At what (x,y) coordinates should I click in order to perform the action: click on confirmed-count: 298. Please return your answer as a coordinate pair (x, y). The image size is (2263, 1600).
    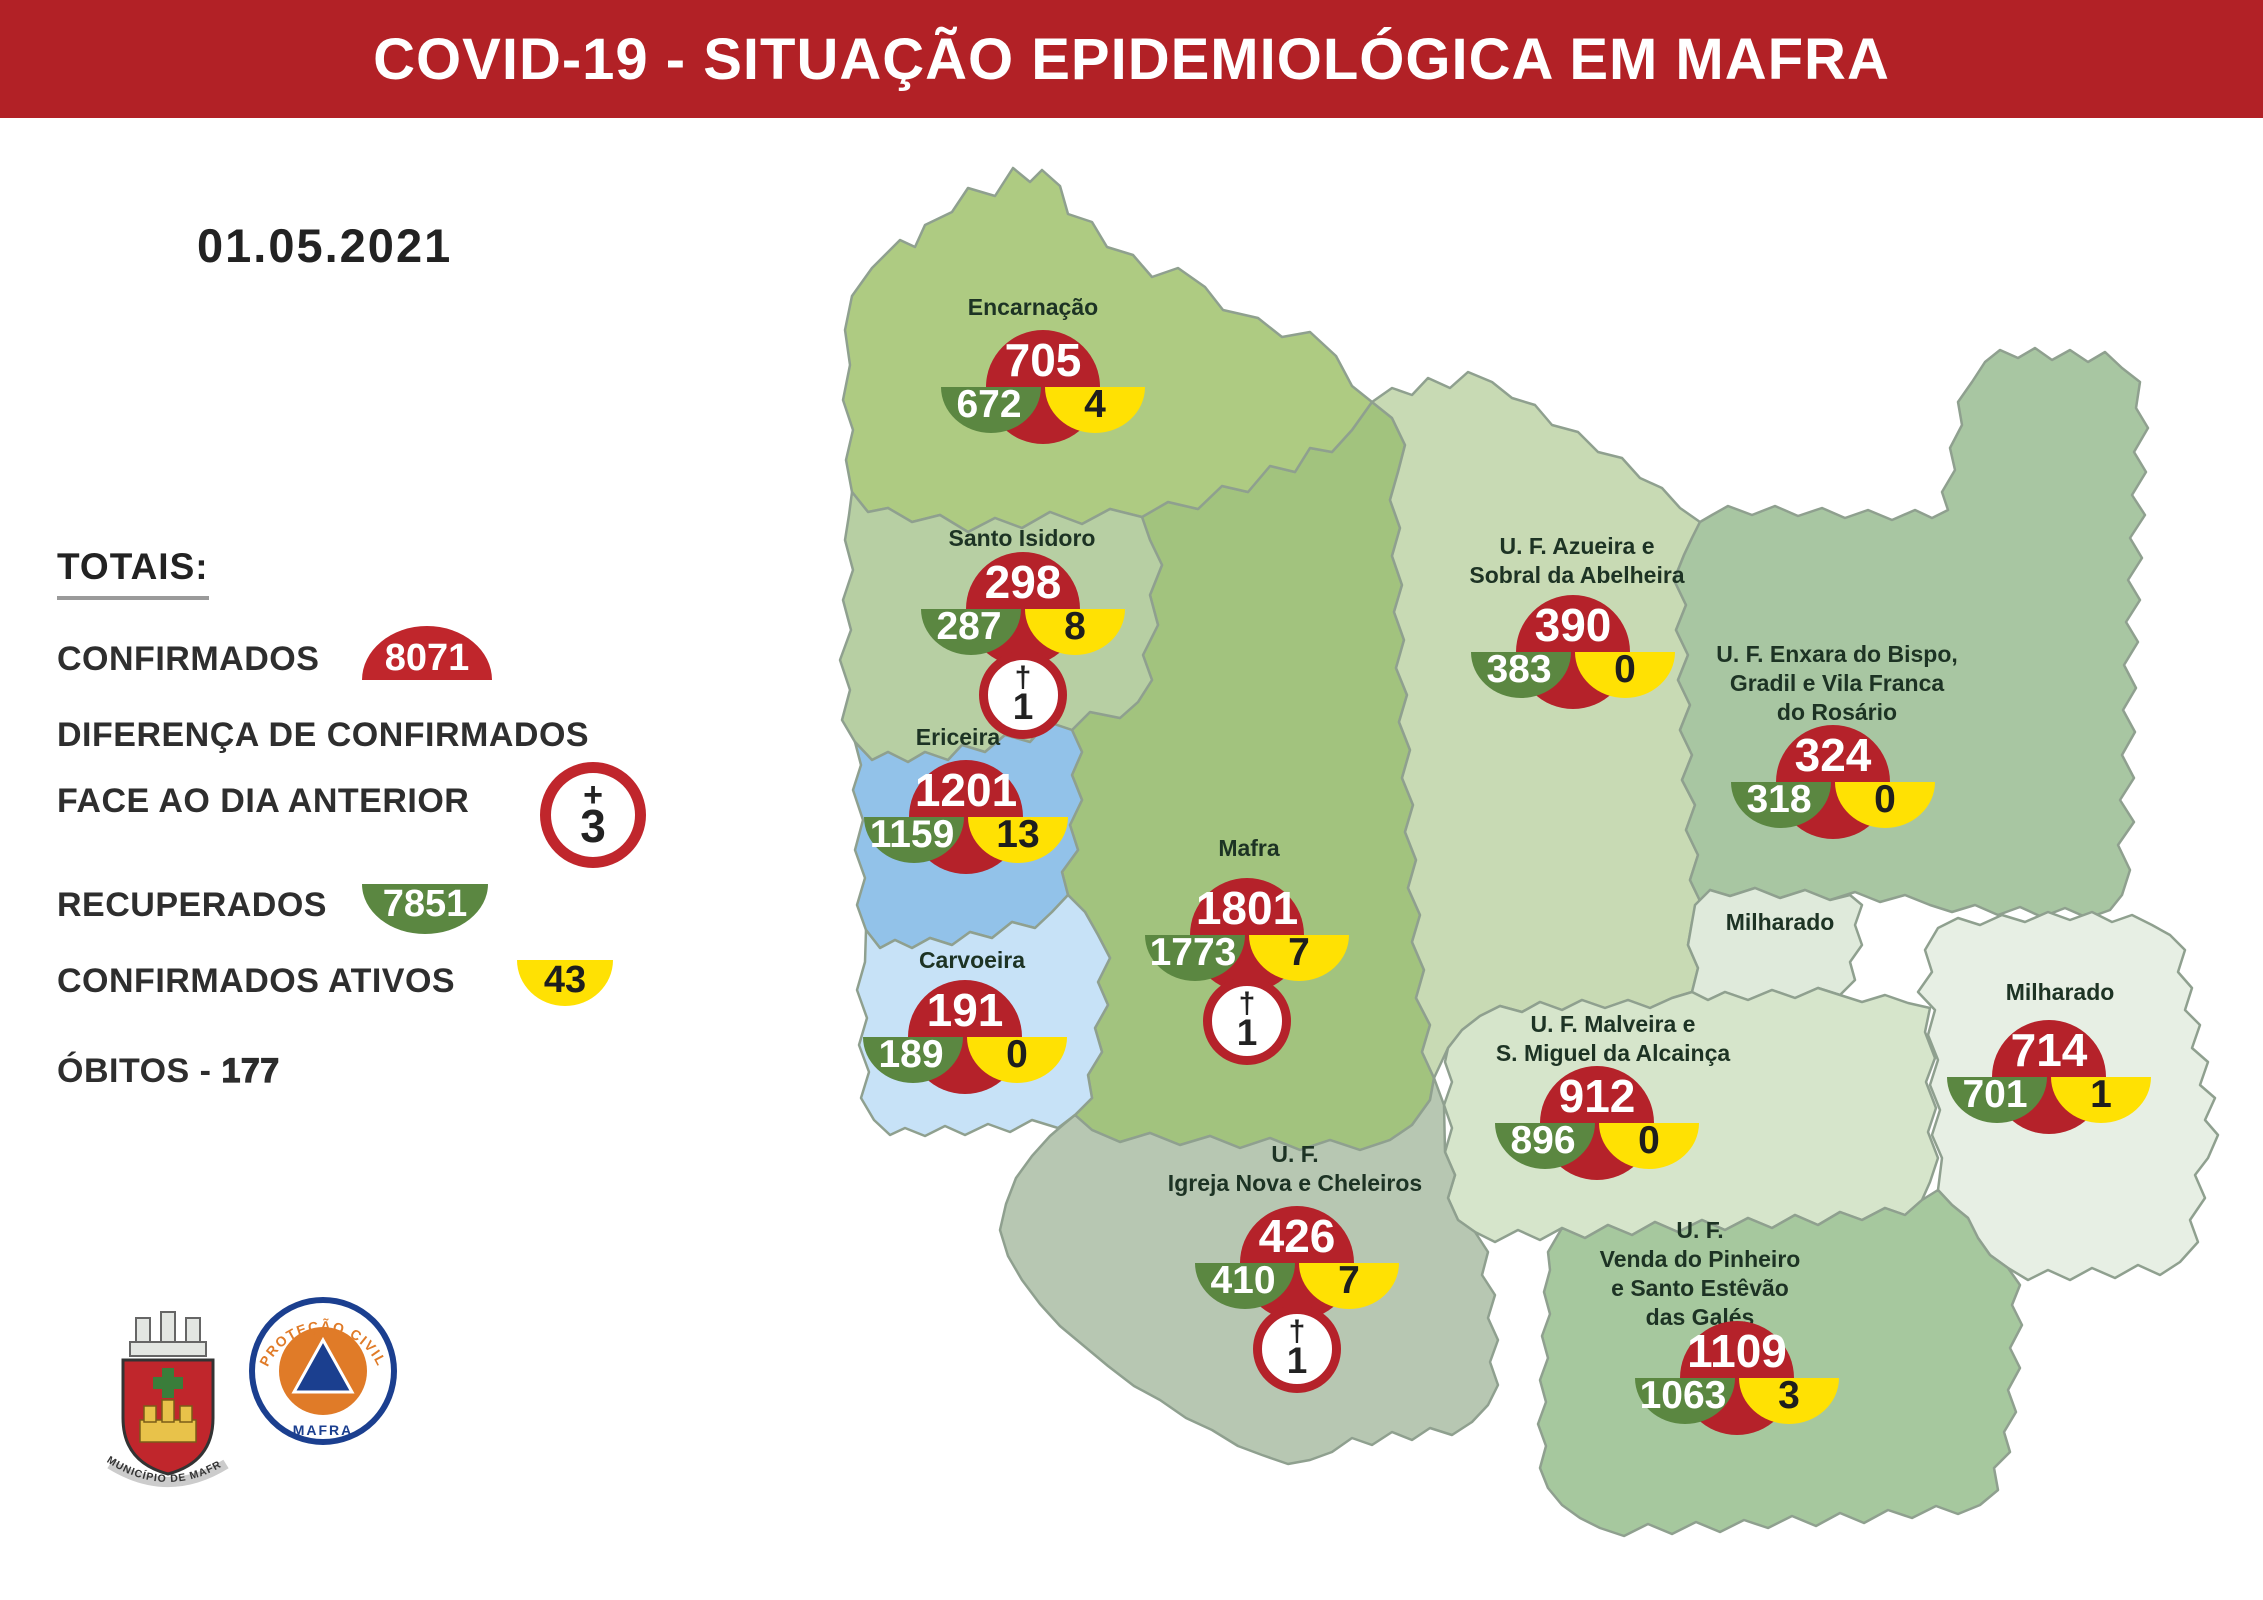
    Looking at the image, I should click on (1023, 582).